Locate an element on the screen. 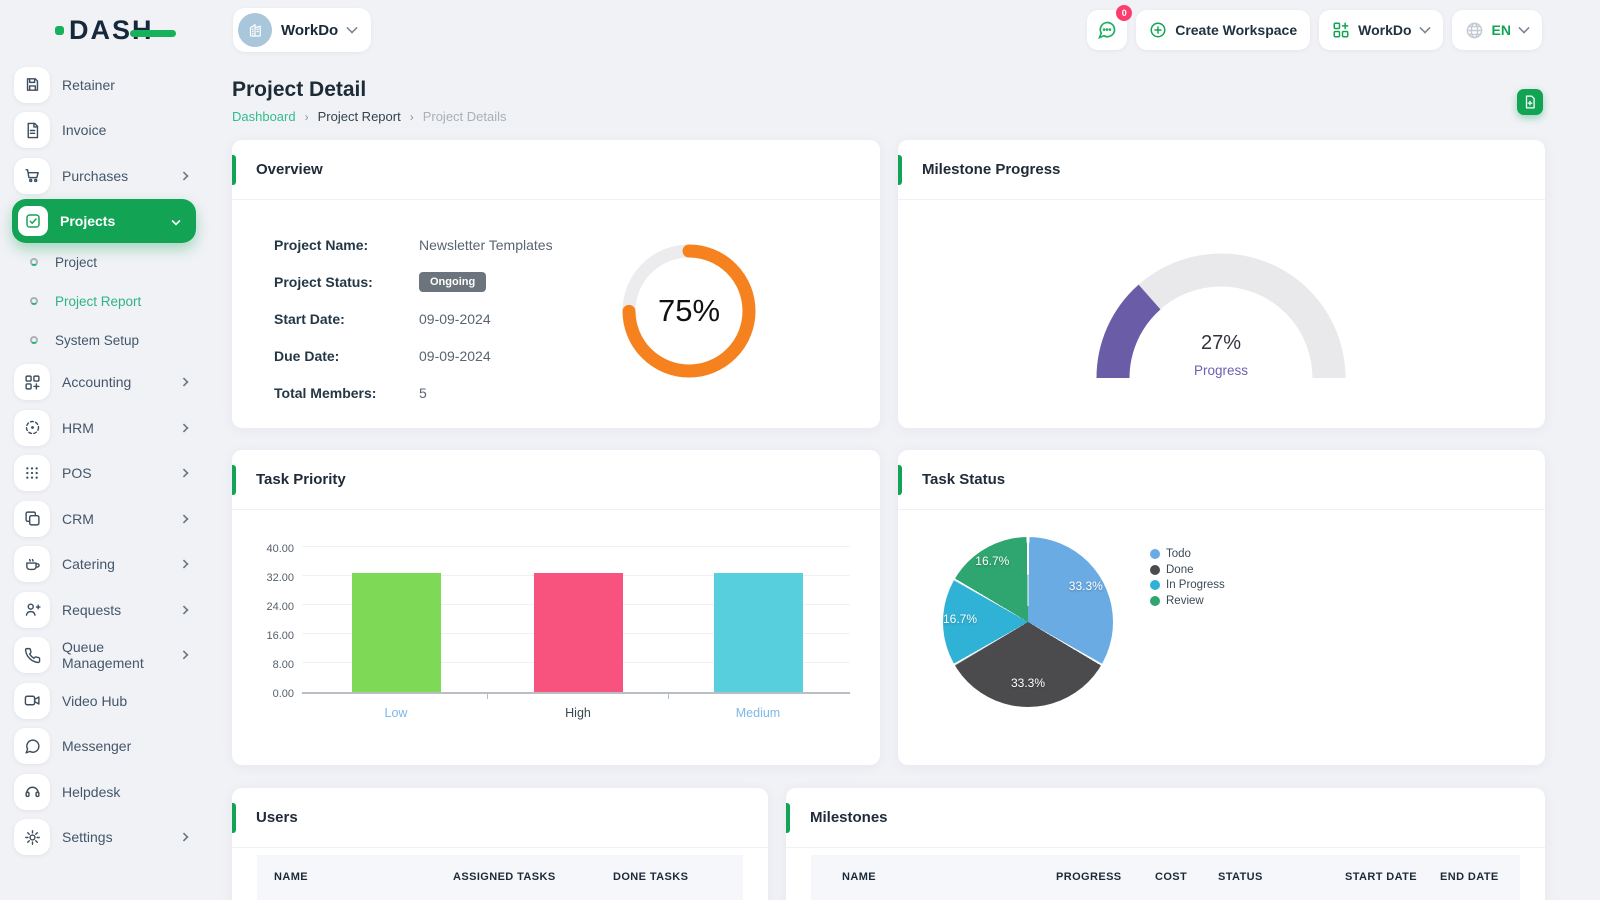 The width and height of the screenshot is (1600, 900). overview-field-due-date: Due Date: 09-09-2024 is located at coordinates (382, 355).